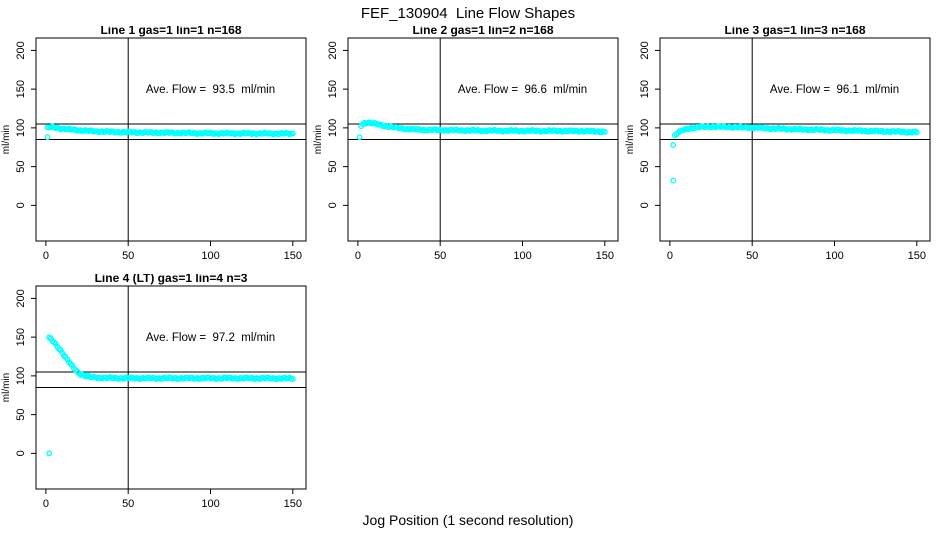  Describe the element at coordinates (171, 279) in the screenshot. I see `subplot-title: Line 4 (LT) gas=1 lin=4 n=3` at that location.